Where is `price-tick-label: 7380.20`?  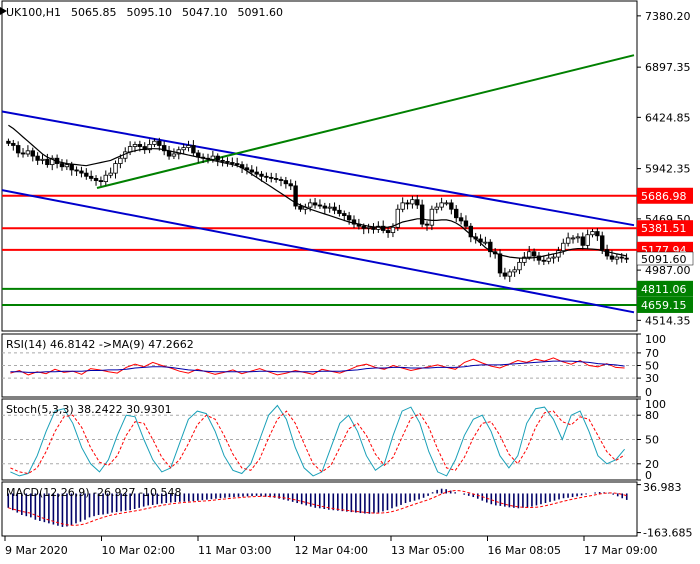
price-tick-label: 7380.20 is located at coordinates (668, 16).